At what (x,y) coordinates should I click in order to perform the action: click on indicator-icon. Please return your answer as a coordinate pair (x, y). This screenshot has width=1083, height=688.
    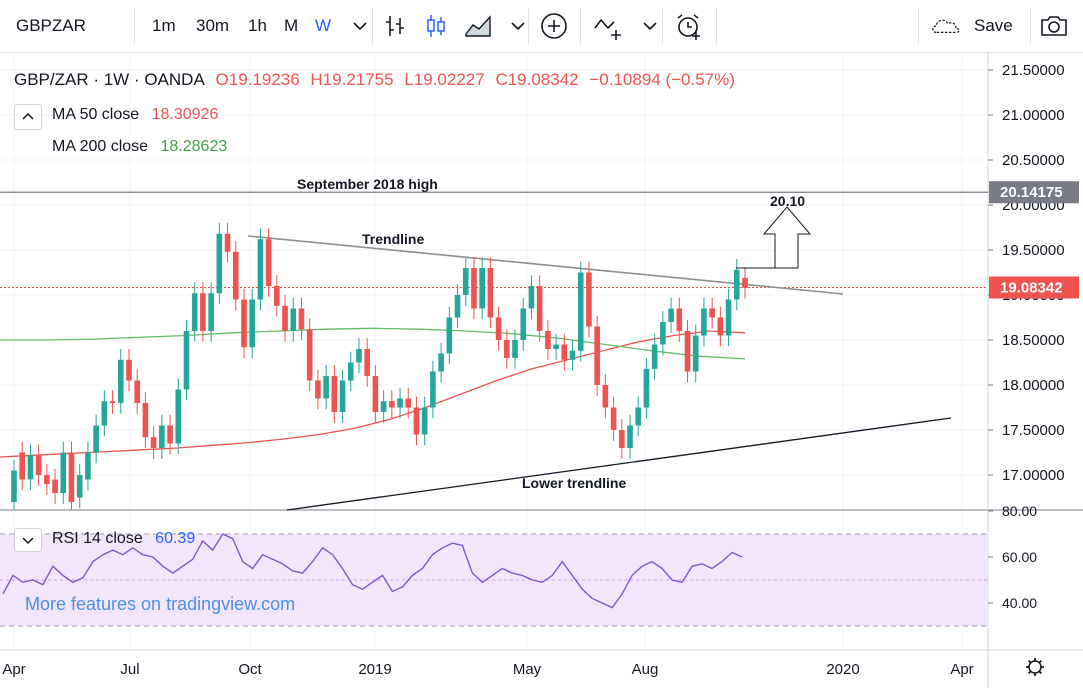
    Looking at the image, I should click on (608, 26).